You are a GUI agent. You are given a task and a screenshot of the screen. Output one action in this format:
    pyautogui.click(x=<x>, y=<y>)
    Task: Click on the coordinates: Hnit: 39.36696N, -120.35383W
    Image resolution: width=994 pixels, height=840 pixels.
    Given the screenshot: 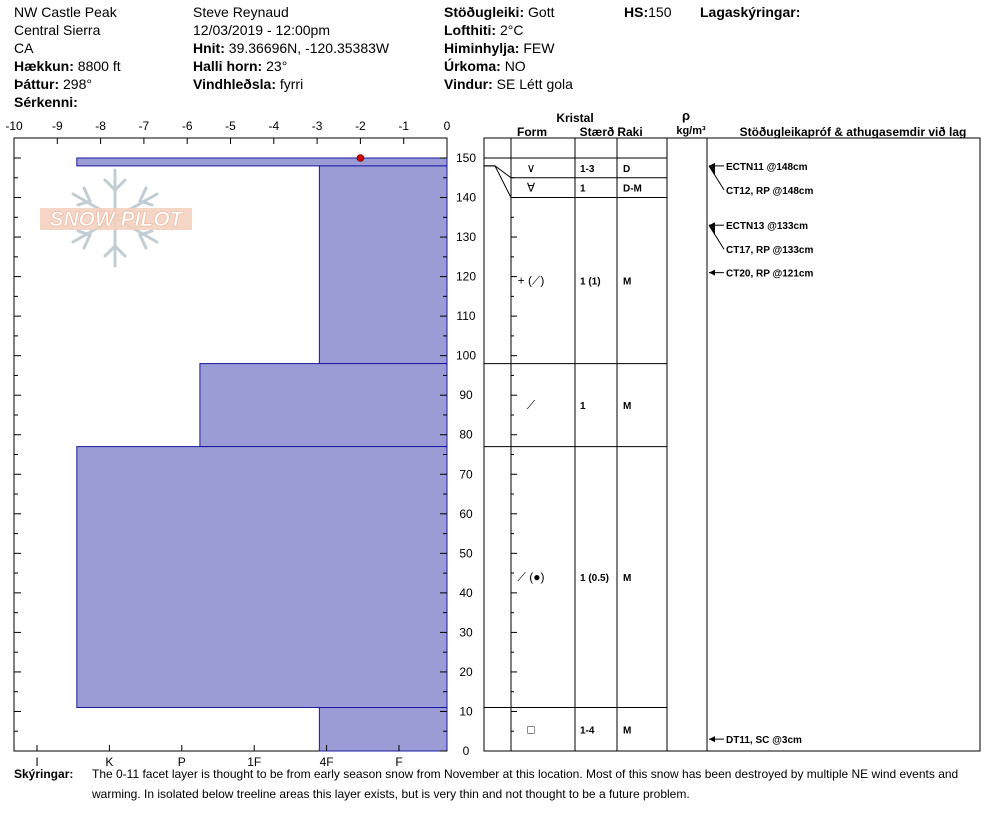 What is the action you would take?
    pyautogui.click(x=291, y=48)
    